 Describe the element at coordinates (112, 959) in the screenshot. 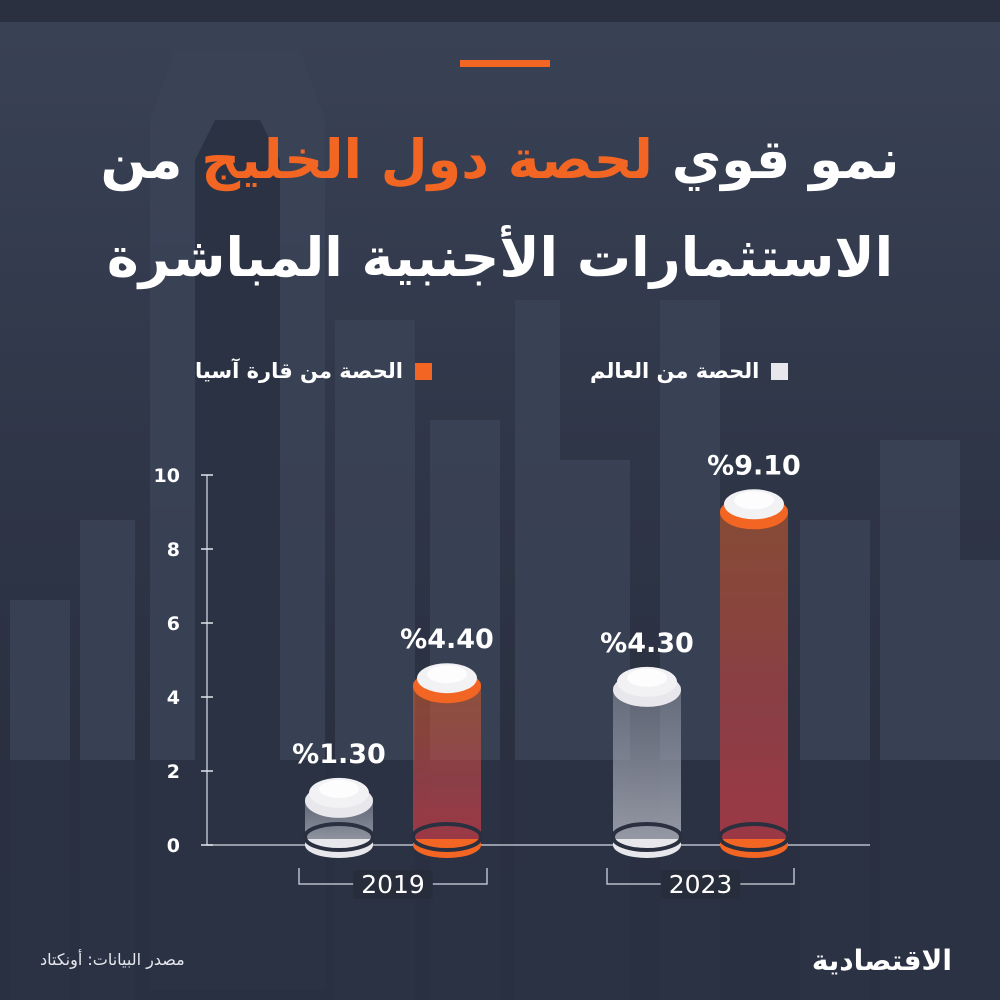

I see `data-source: مصدر البيانات: أونكتاد` at that location.